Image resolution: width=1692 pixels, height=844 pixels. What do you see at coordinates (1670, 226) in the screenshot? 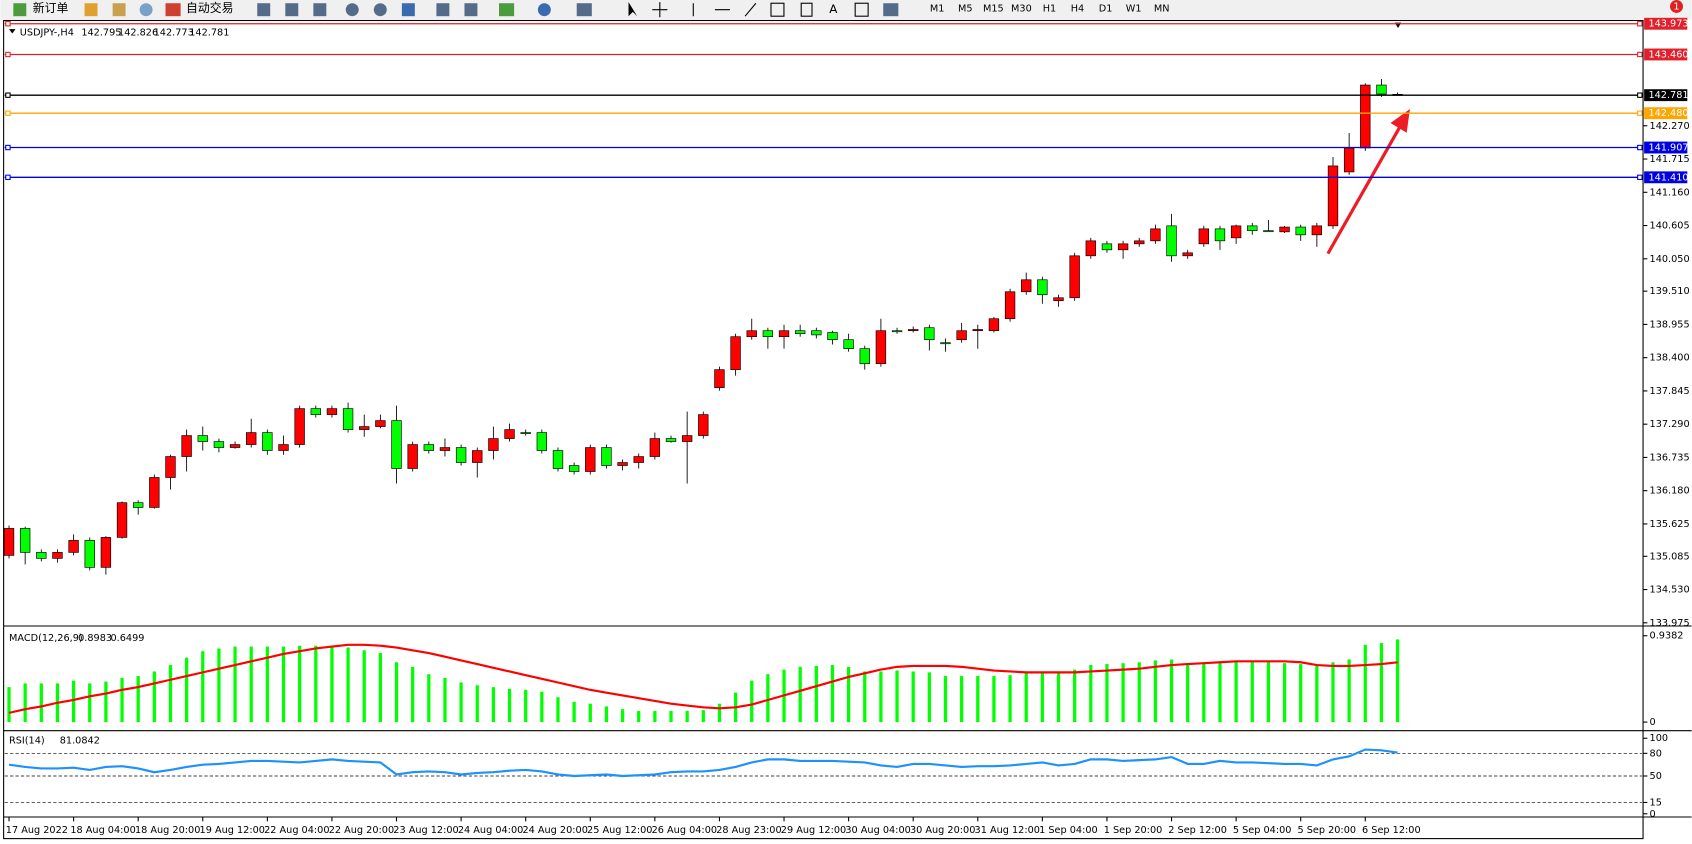
I see `y-tick-label: 140.605` at bounding box center [1670, 226].